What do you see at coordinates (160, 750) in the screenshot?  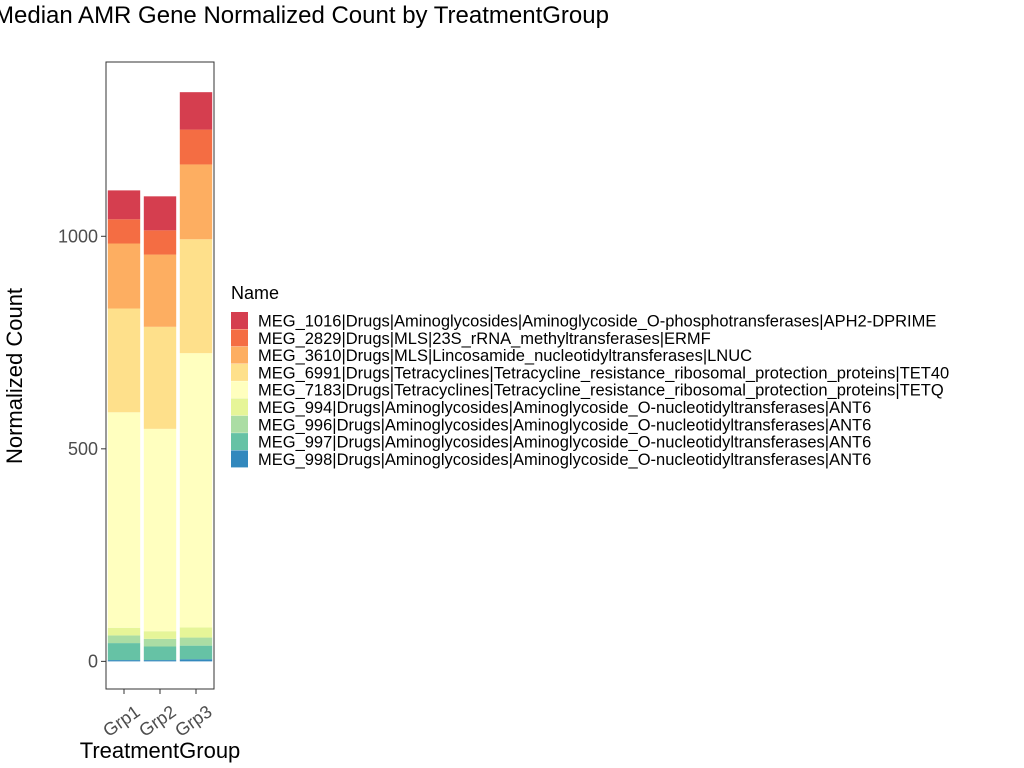 I see `x-axis-title: TreatmentGroup` at bounding box center [160, 750].